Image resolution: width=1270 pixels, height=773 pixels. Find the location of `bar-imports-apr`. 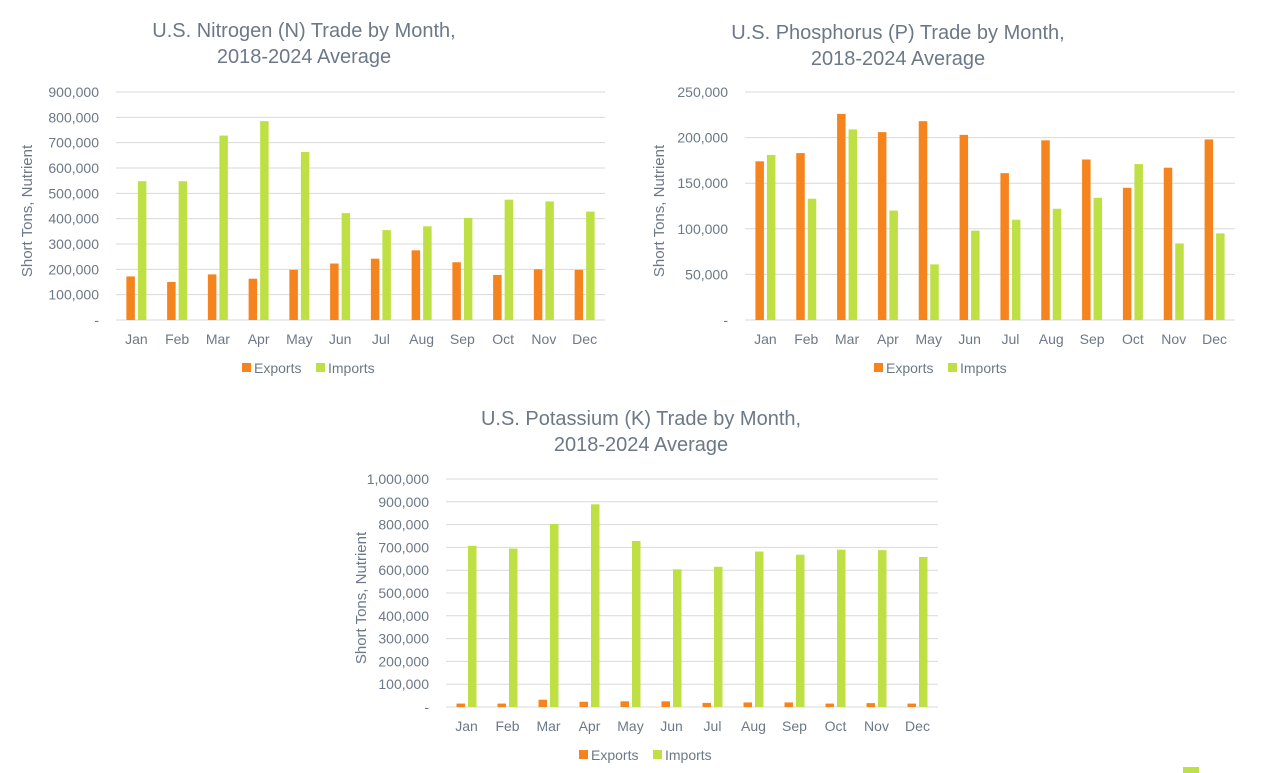

bar-imports-apr is located at coordinates (595, 605).